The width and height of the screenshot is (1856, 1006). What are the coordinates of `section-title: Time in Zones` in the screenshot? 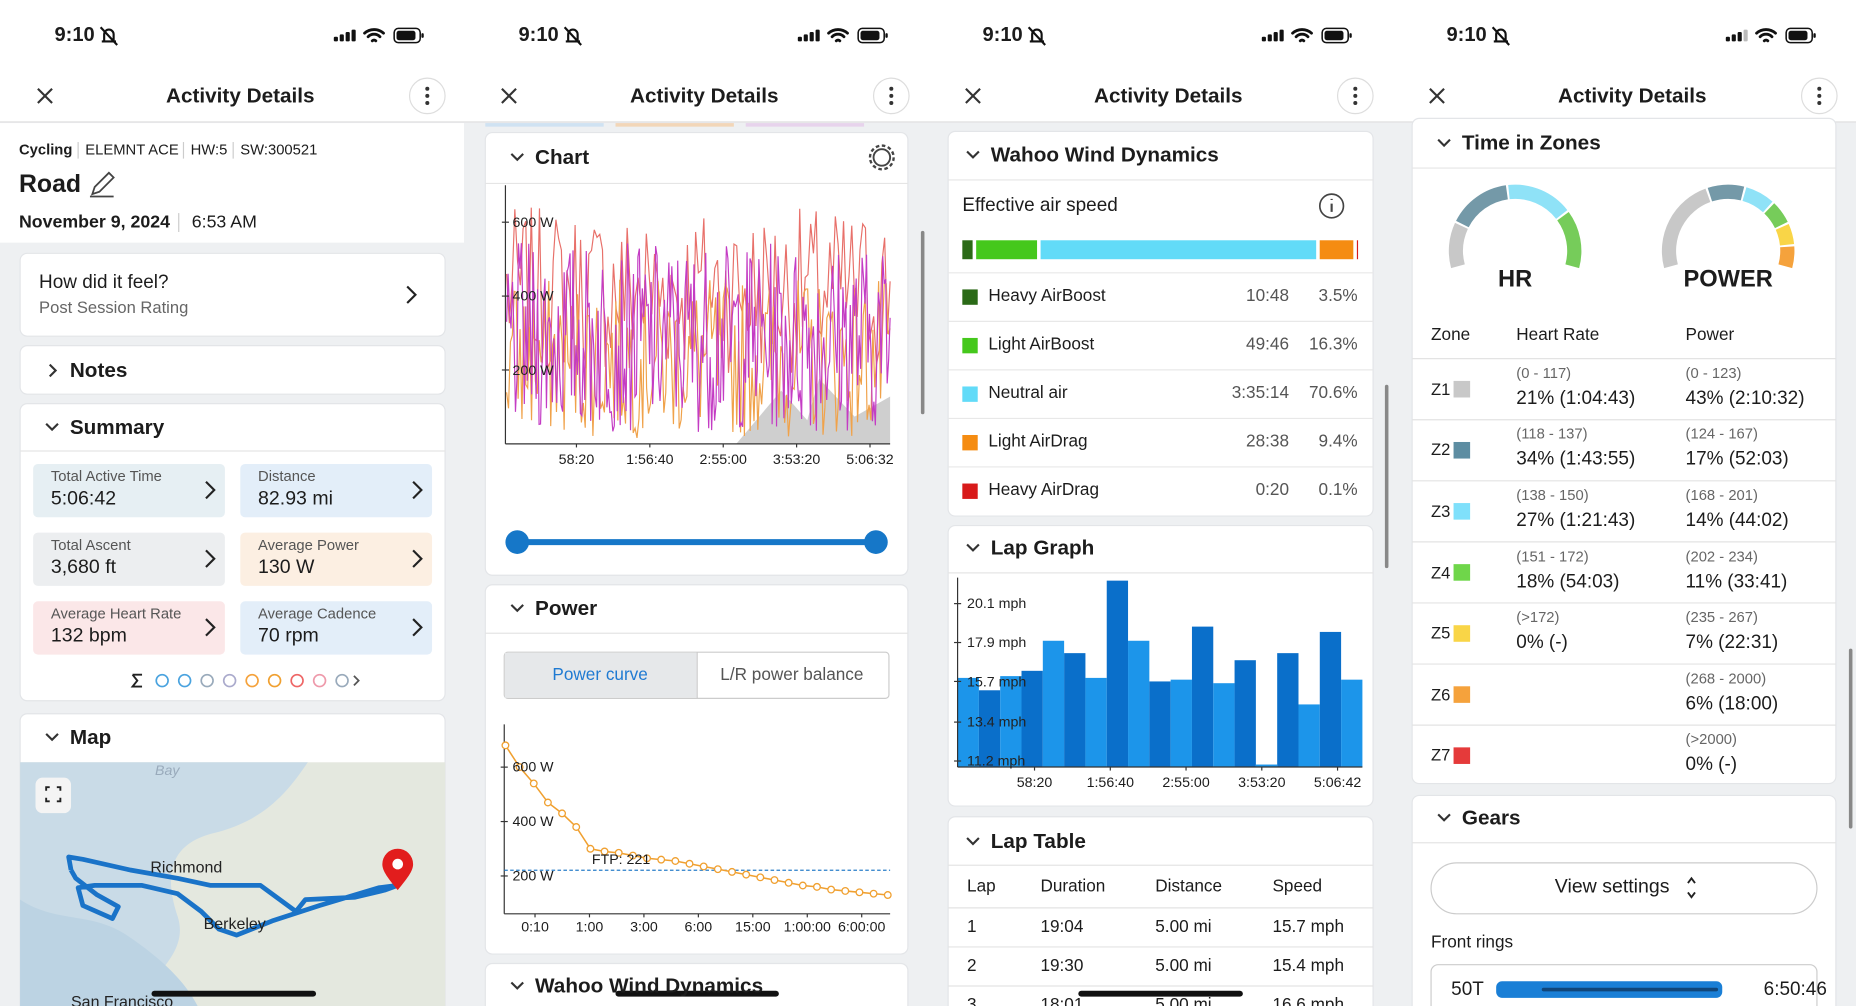 It's located at (1531, 142).